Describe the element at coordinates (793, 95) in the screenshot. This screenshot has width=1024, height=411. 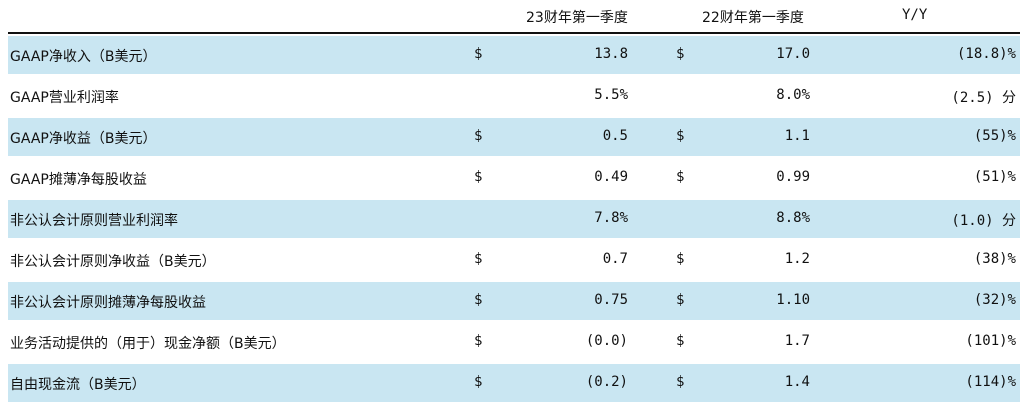
I see `value-fy22: 8.0%` at that location.